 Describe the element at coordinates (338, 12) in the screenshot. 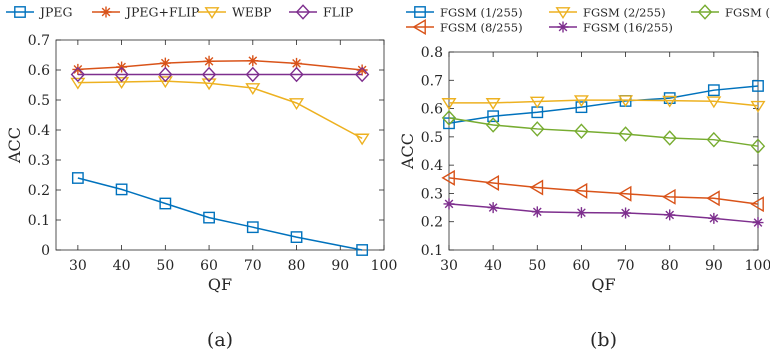

I see `legend-label: FLIP` at that location.